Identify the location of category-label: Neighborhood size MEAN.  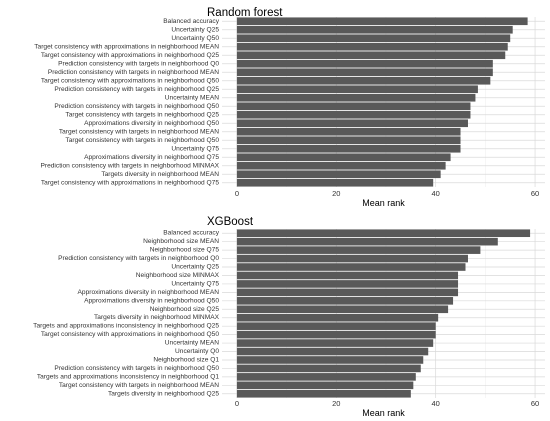
(181, 241).